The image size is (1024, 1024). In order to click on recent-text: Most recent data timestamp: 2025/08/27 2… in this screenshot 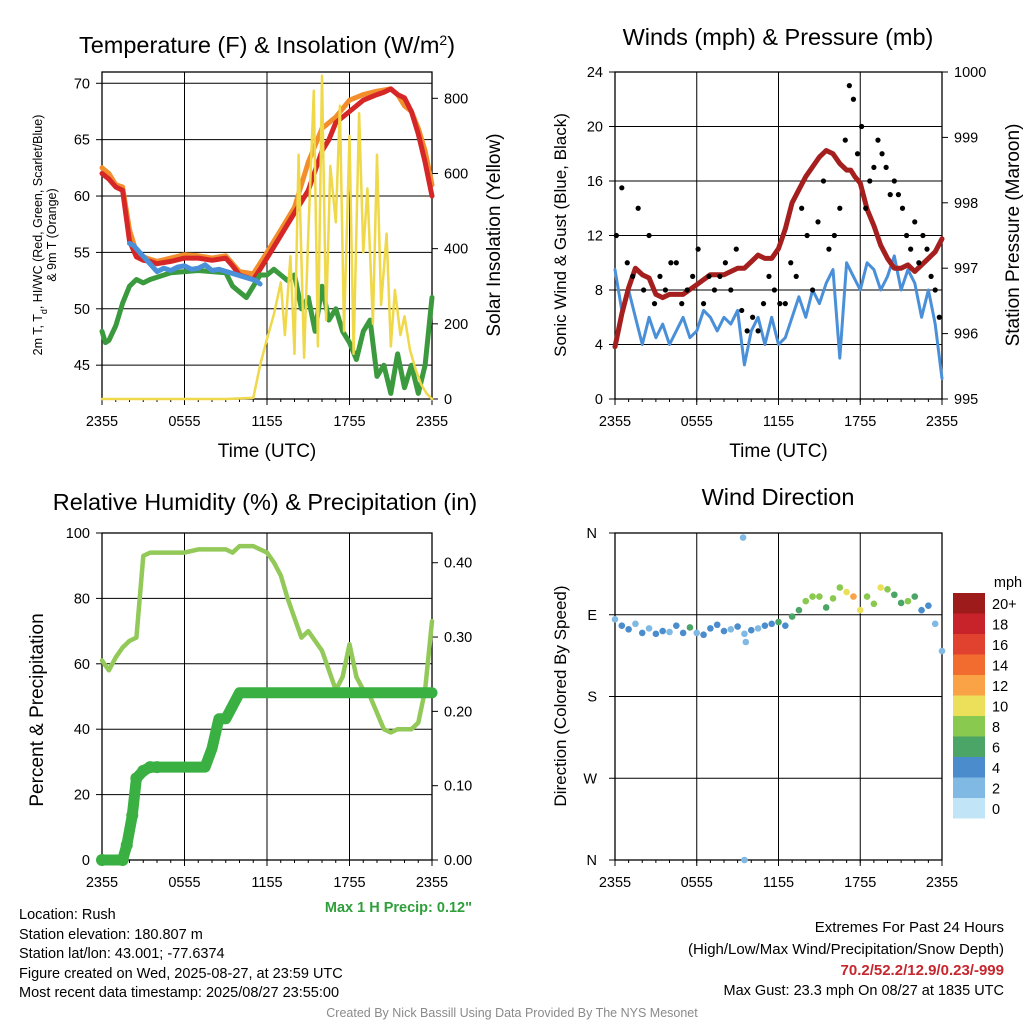, I will do `click(179, 993)`.